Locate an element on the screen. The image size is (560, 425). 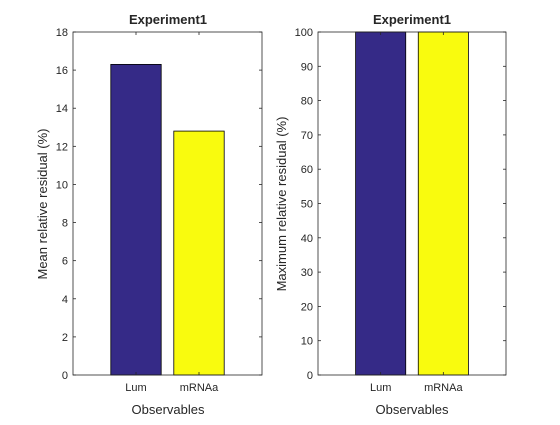
y-tick-label: 16 is located at coordinates (62, 71).